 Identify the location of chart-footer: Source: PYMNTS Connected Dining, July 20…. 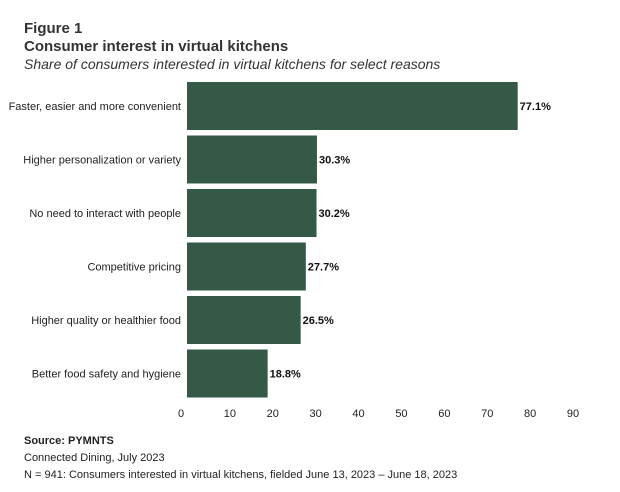
(240, 458).